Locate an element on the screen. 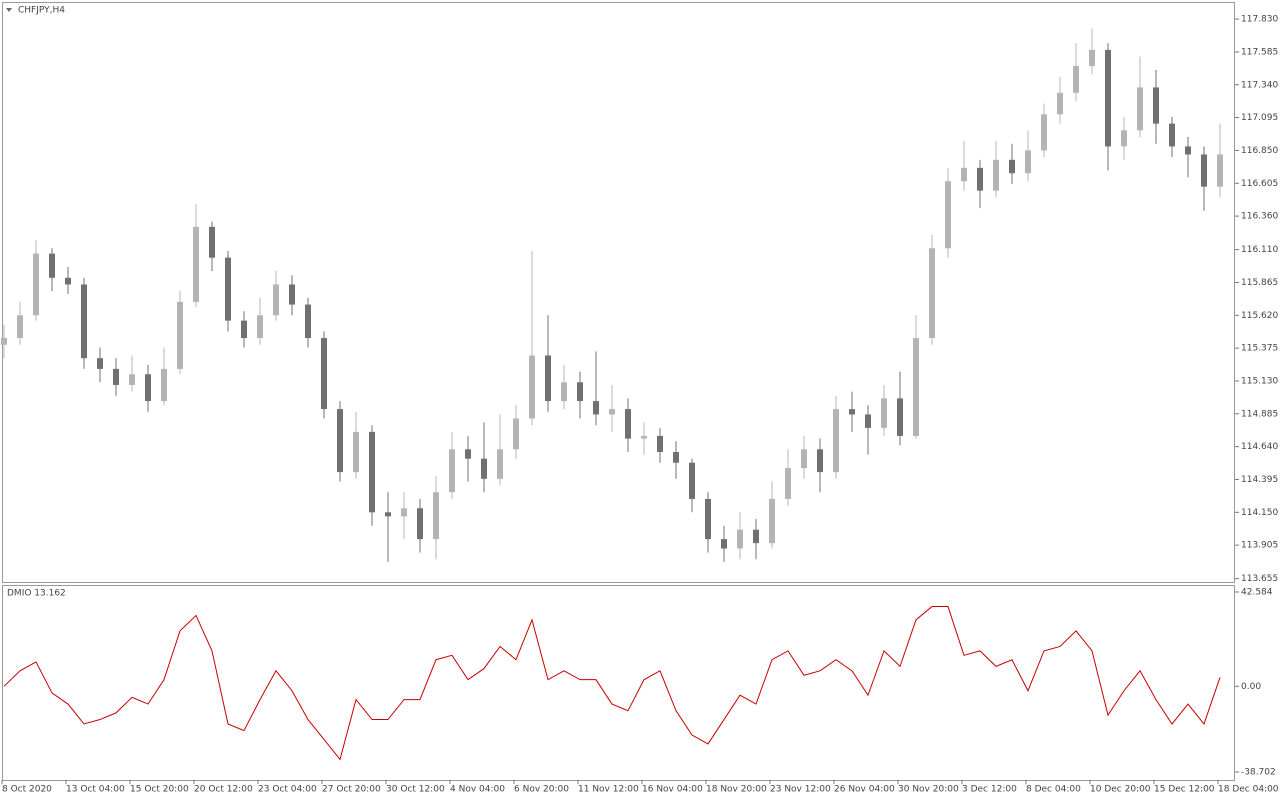 Image resolution: width=1280 pixels, height=800 pixels. x-tick-label: 8 Dec 04:00 is located at coordinates (1053, 790).